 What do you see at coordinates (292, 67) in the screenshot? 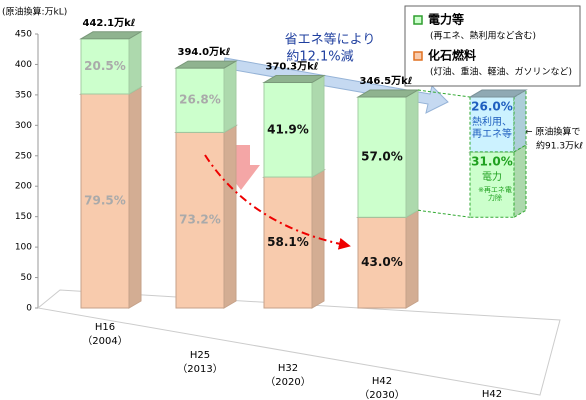
I see `total-label: 370.3万kℓ` at bounding box center [292, 67].